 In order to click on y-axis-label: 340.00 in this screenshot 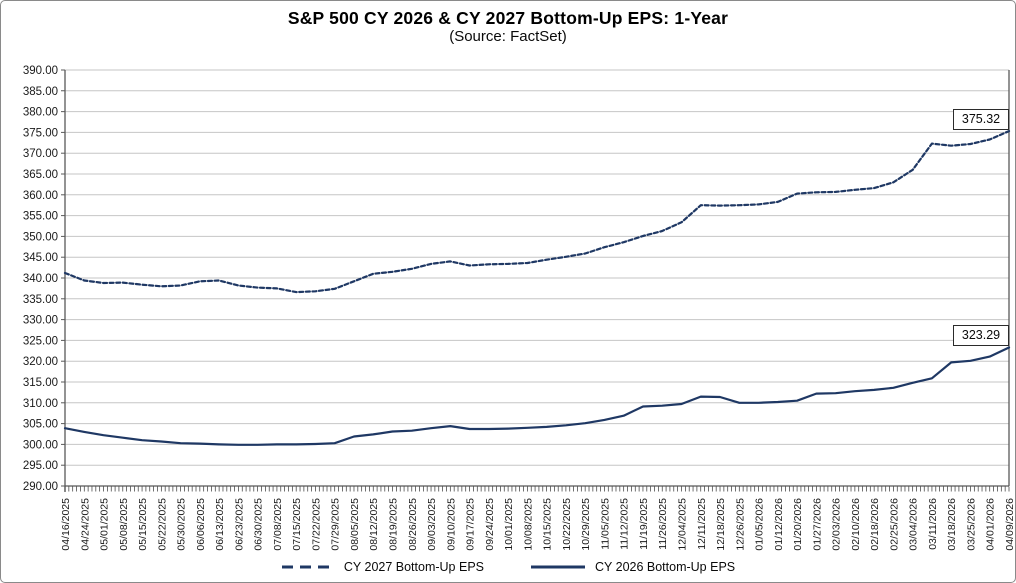, I will do `click(40, 279)`.